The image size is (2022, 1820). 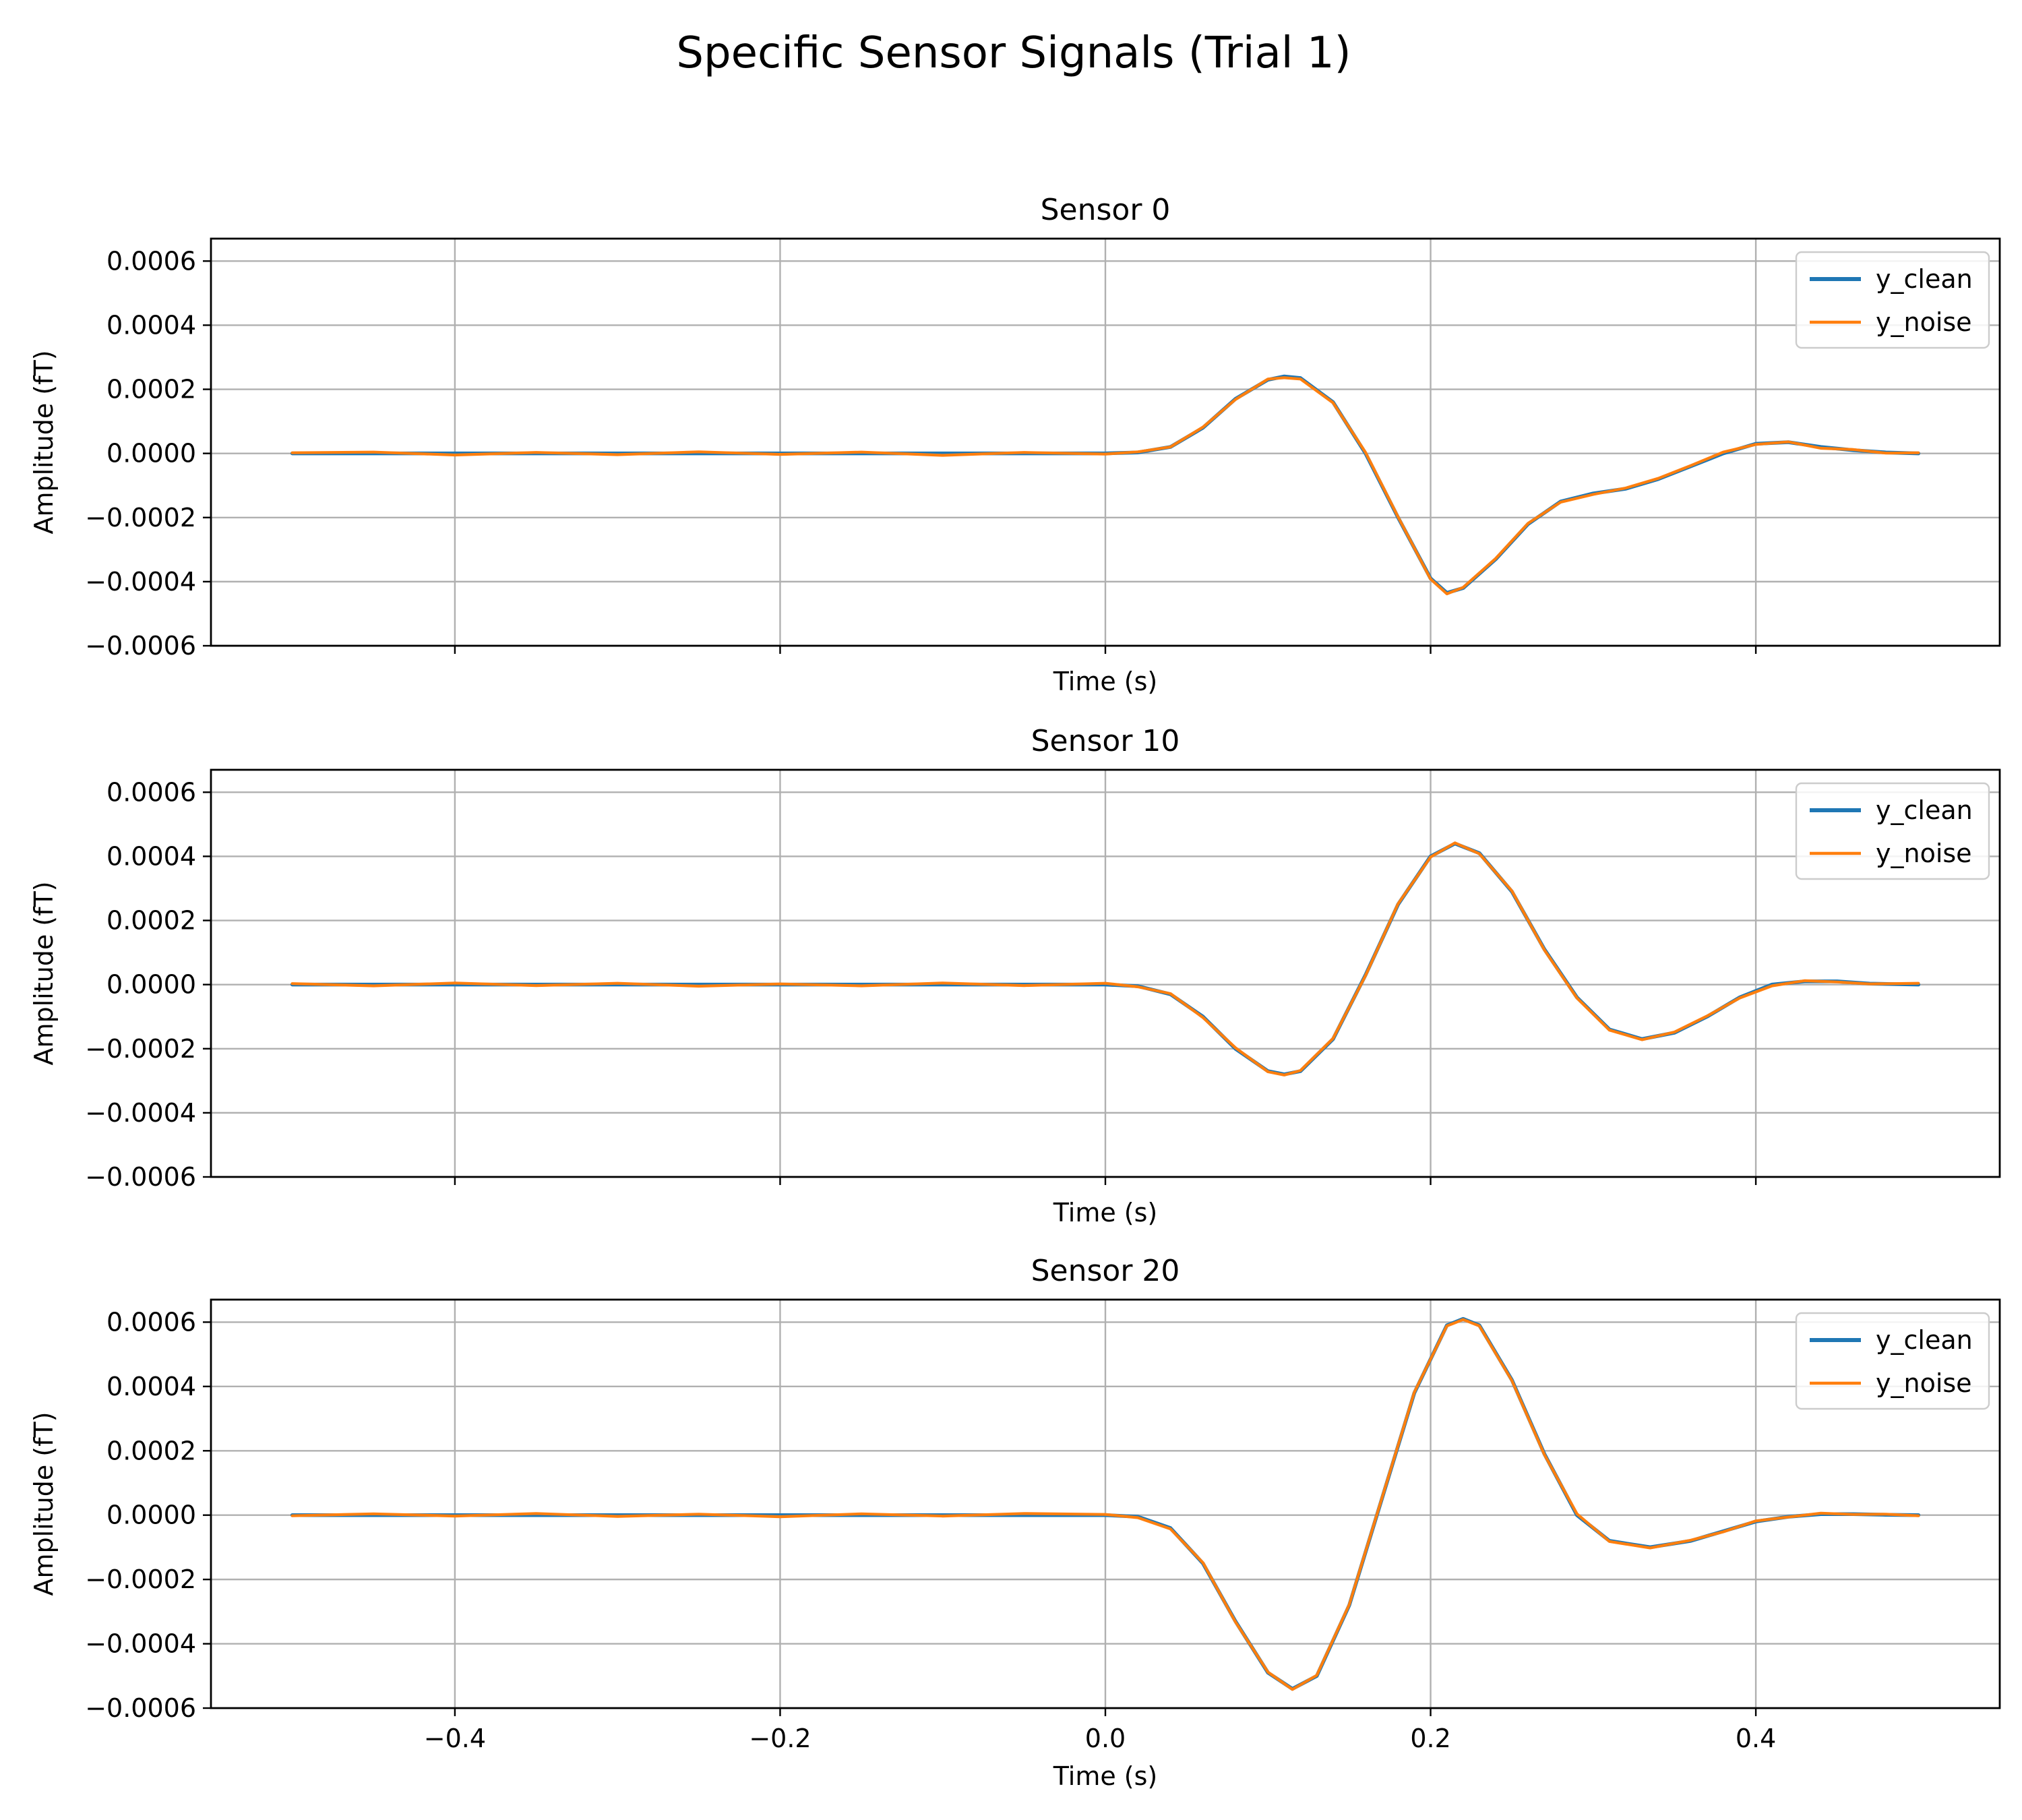 What do you see at coordinates (455, 1738) in the screenshot?
I see `x-tick-label: −0.4` at bounding box center [455, 1738].